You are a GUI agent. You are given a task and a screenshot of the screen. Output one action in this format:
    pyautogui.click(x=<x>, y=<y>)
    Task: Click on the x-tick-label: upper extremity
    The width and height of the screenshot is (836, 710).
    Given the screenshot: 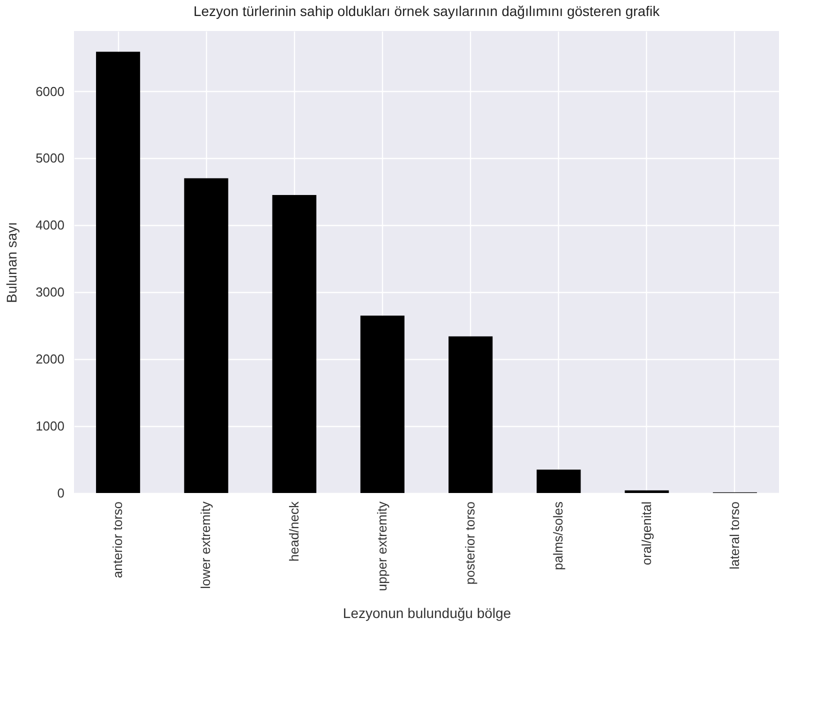 What is the action you would take?
    pyautogui.click(x=382, y=546)
    